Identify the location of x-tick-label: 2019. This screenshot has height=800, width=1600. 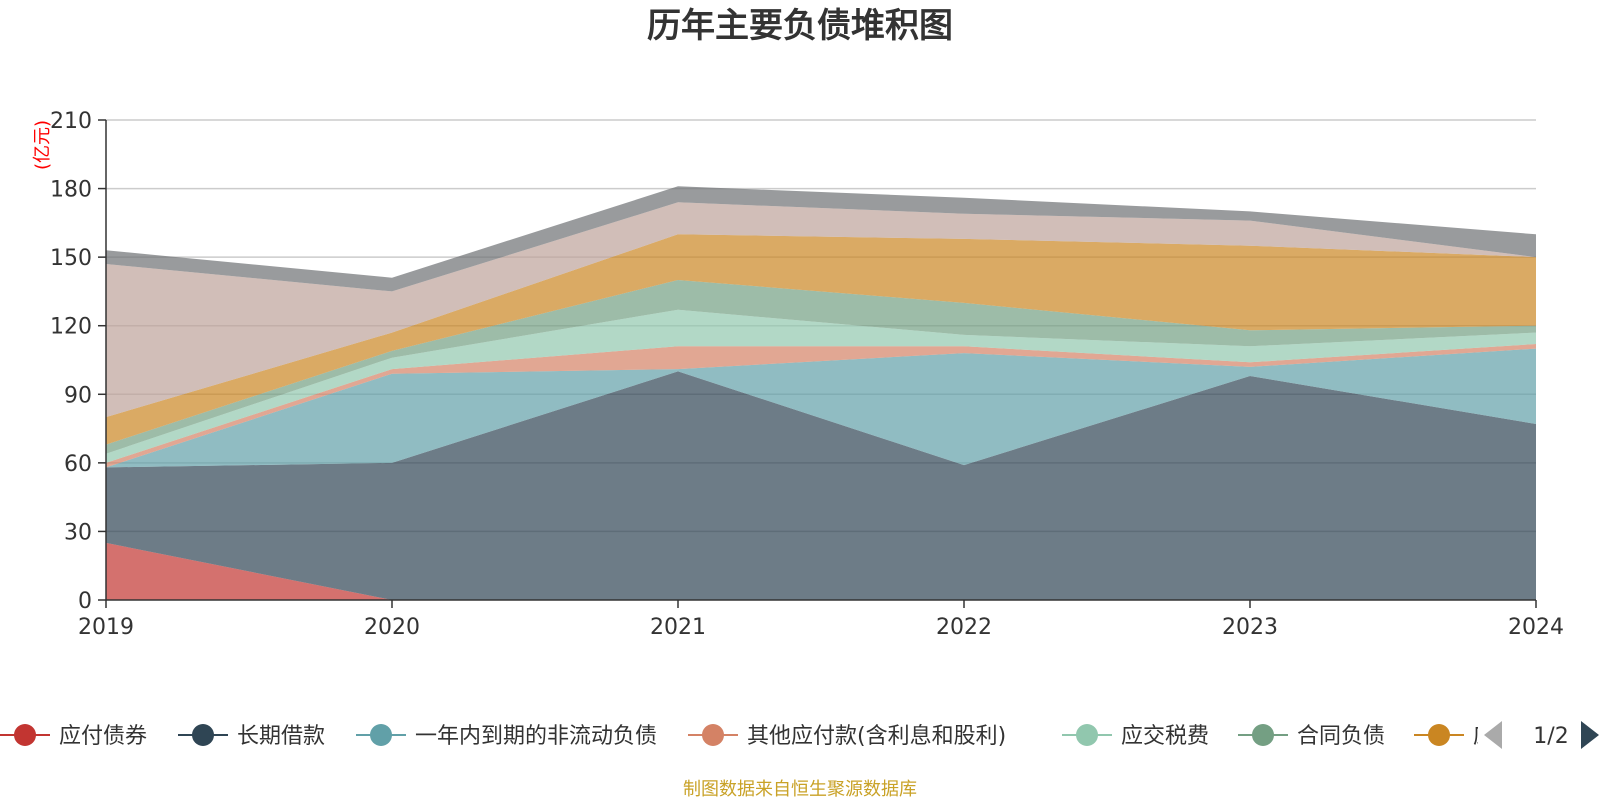
(106, 627).